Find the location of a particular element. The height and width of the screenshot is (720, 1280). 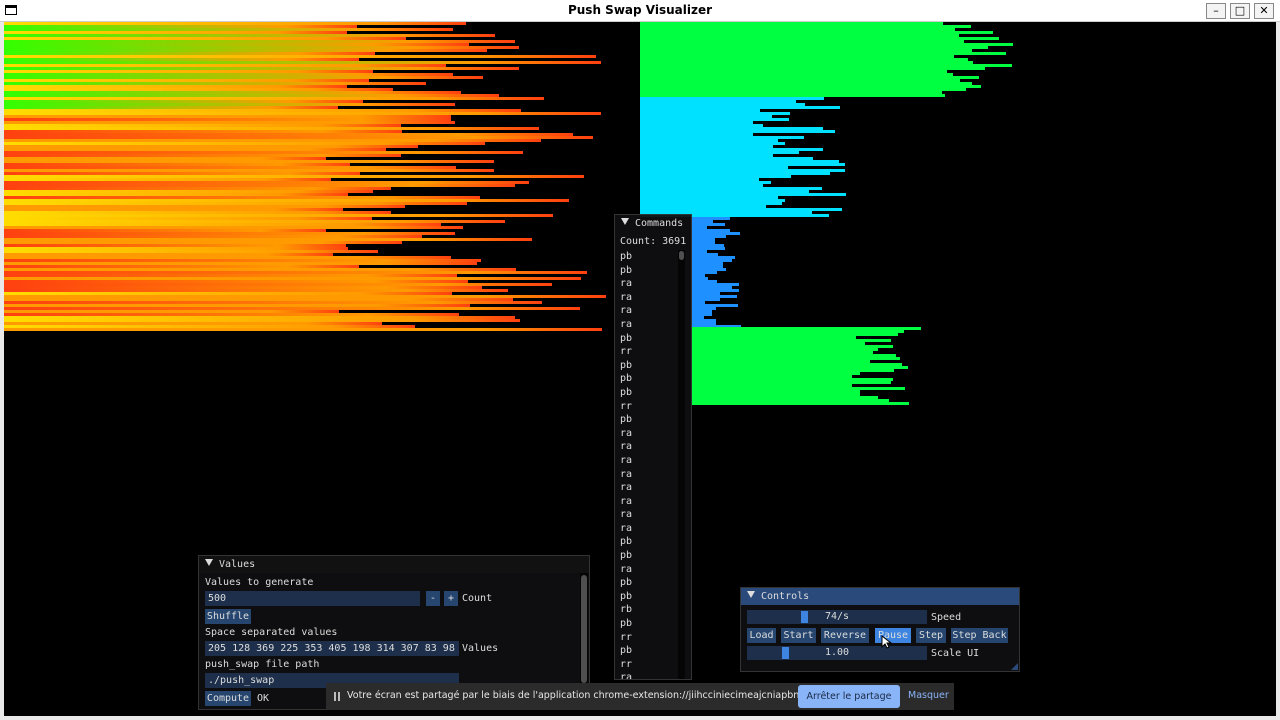

step-button: Step is located at coordinates (931, 635).